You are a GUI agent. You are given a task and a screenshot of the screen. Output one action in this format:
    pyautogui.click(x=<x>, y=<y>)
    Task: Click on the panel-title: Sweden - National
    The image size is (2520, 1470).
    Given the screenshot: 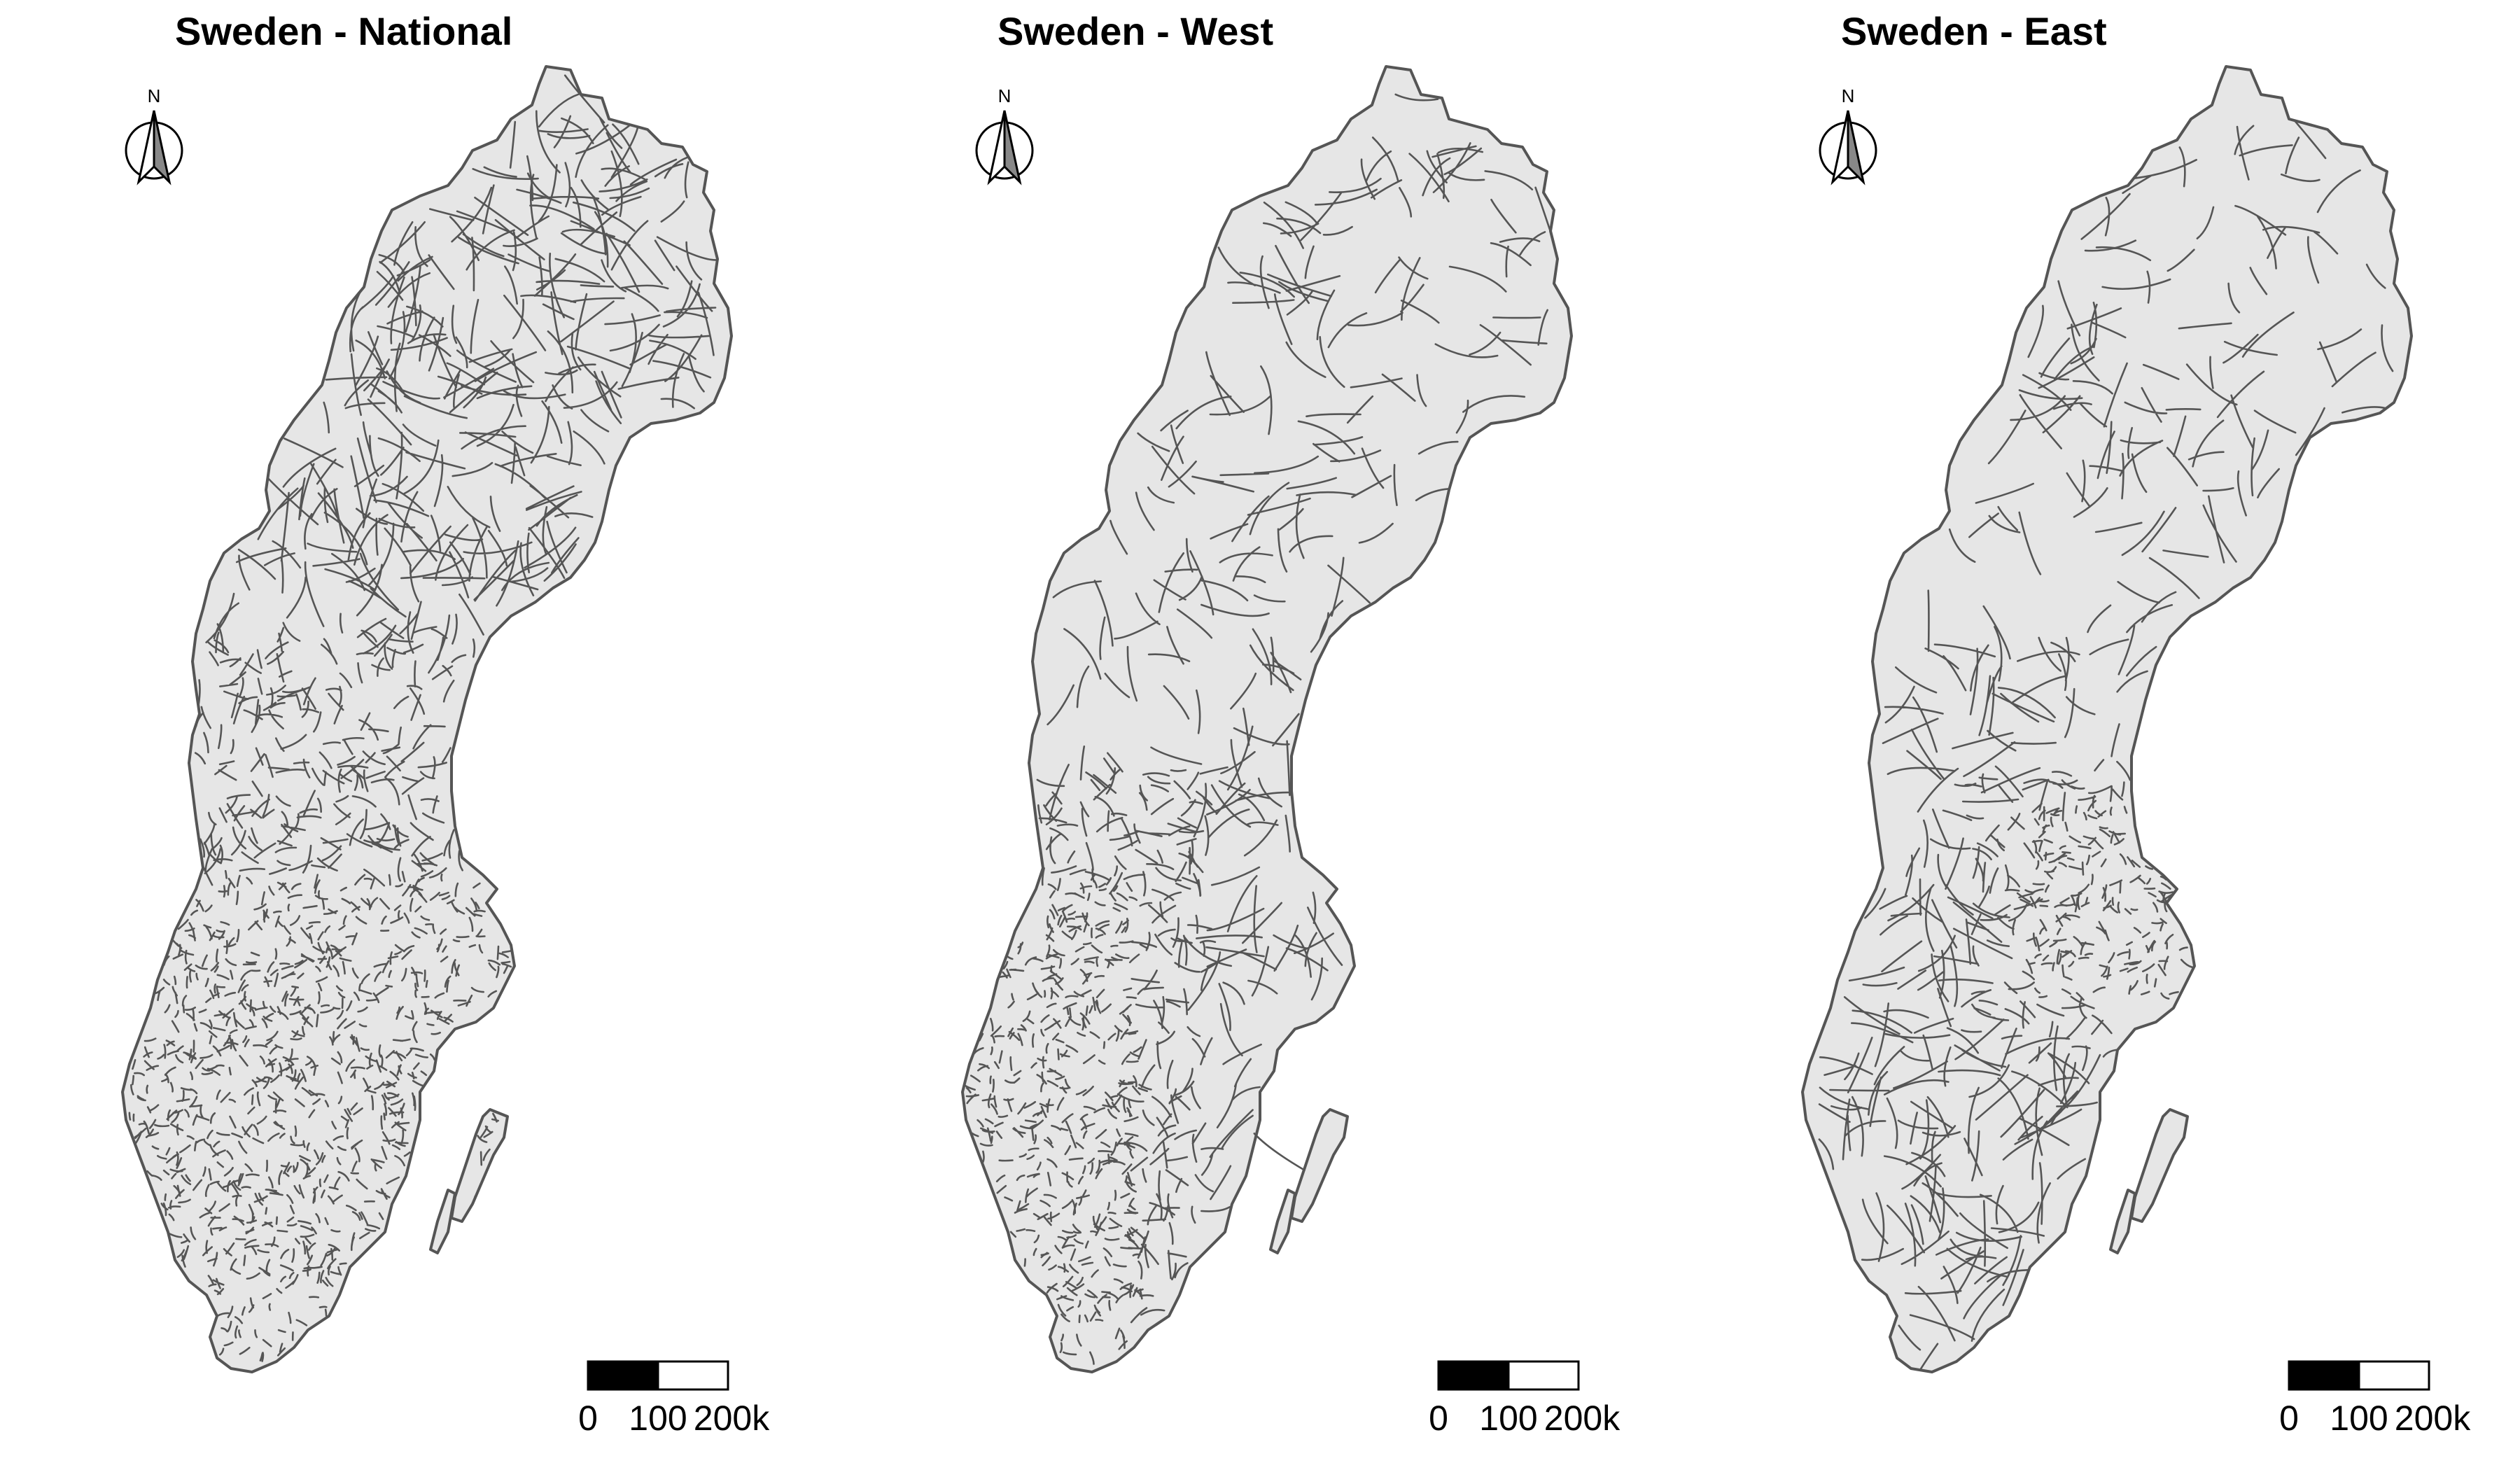 What is the action you would take?
    pyautogui.click(x=344, y=31)
    